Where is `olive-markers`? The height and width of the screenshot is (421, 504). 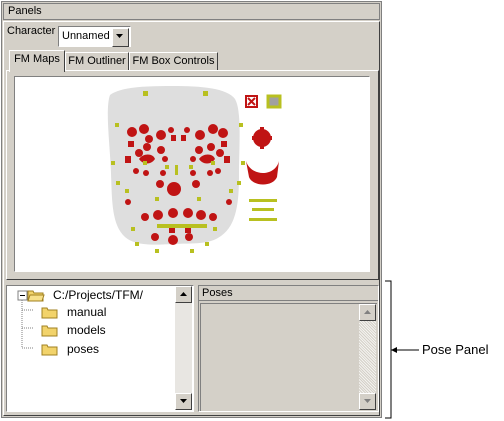 olive-markers is located at coordinates (178, 172).